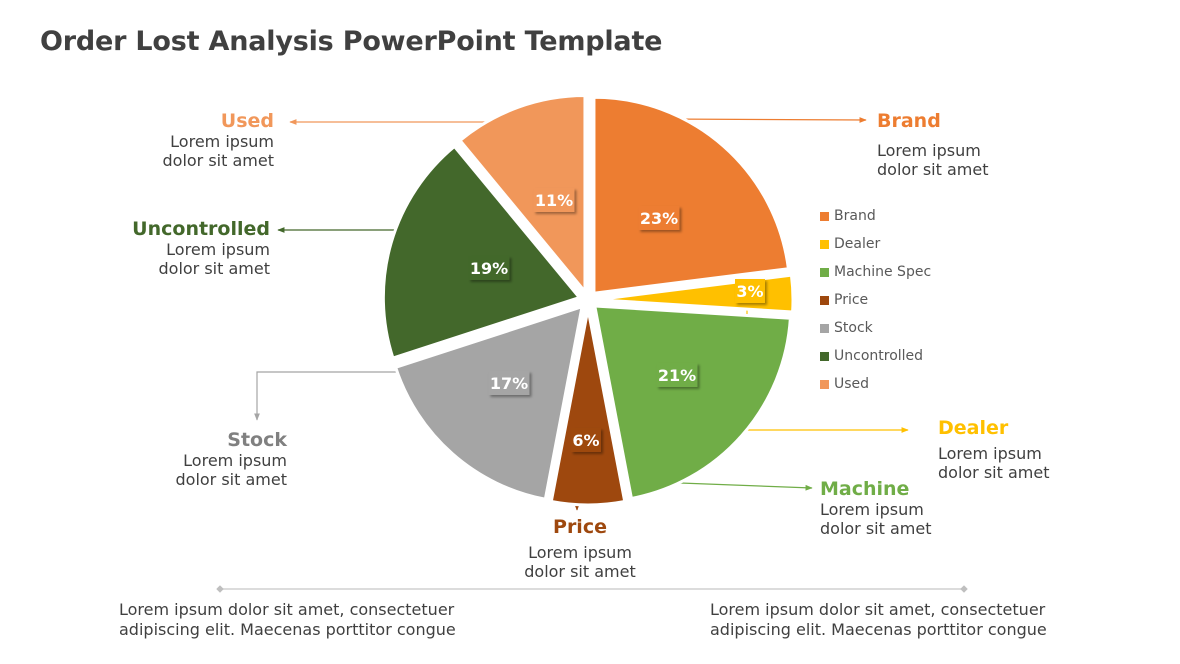 The image size is (1180, 664). What do you see at coordinates (853, 328) in the screenshot?
I see `legend-label: Stock` at bounding box center [853, 328].